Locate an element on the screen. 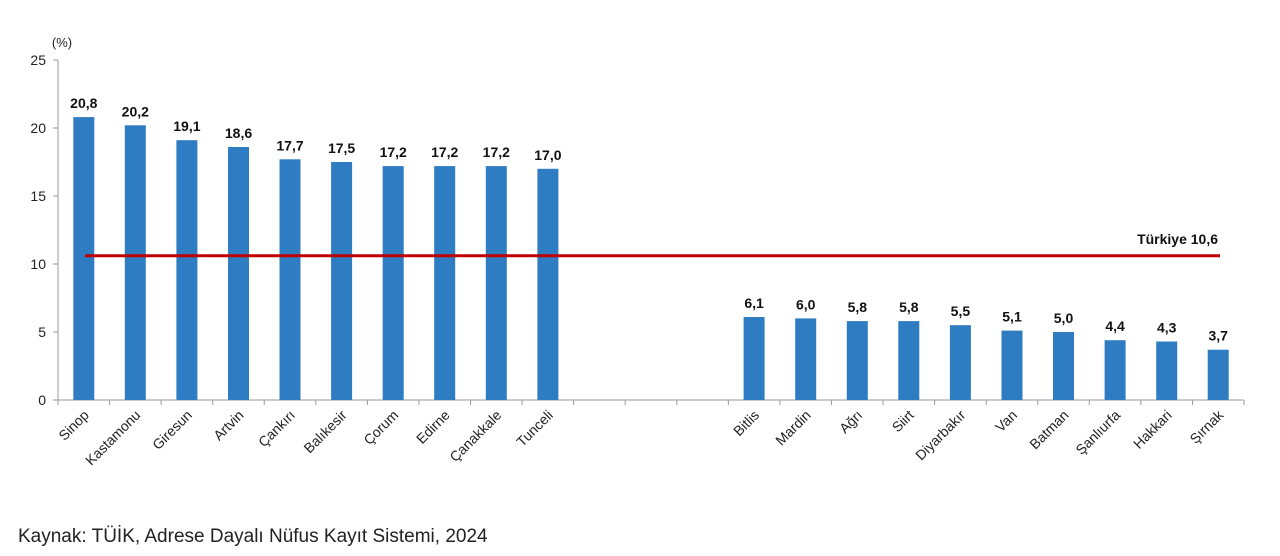 This screenshot has height=556, width=1280. category-label: Sinop is located at coordinates (73, 425).